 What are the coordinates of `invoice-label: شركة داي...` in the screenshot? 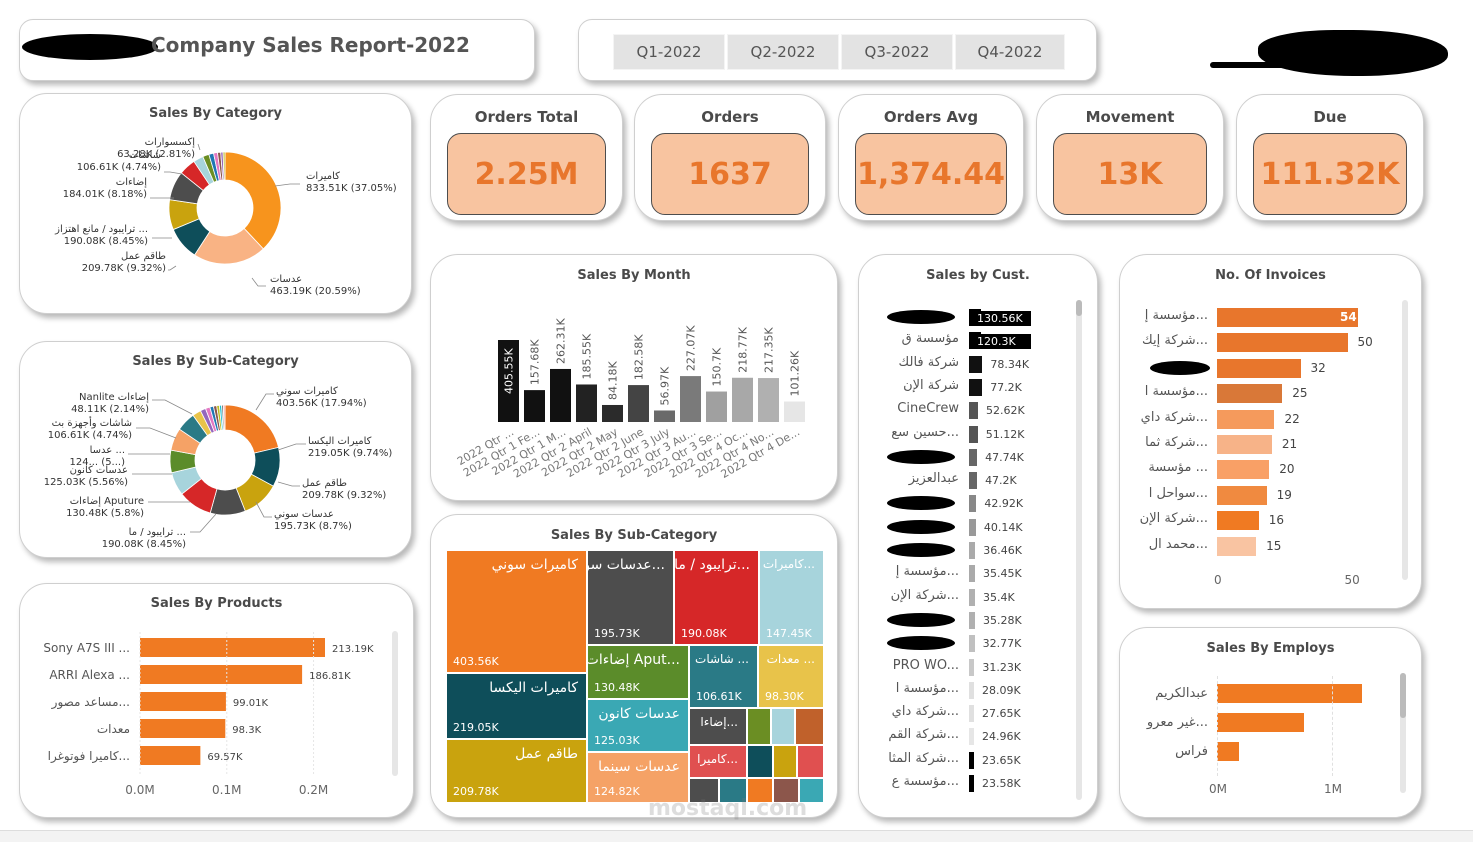 It's located at (1174, 417).